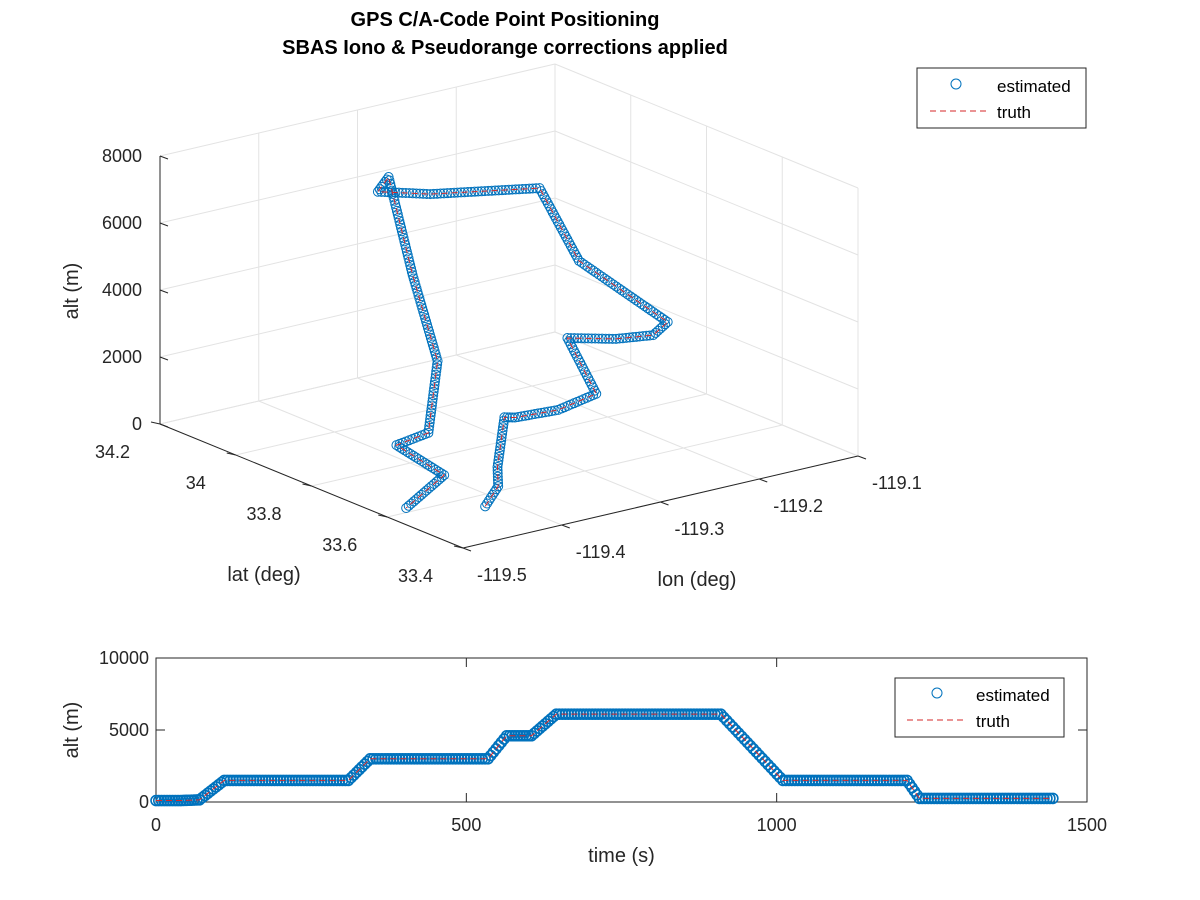 This screenshot has height=900, width=1200. I want to click on y-tick-label: 0, so click(144, 802).